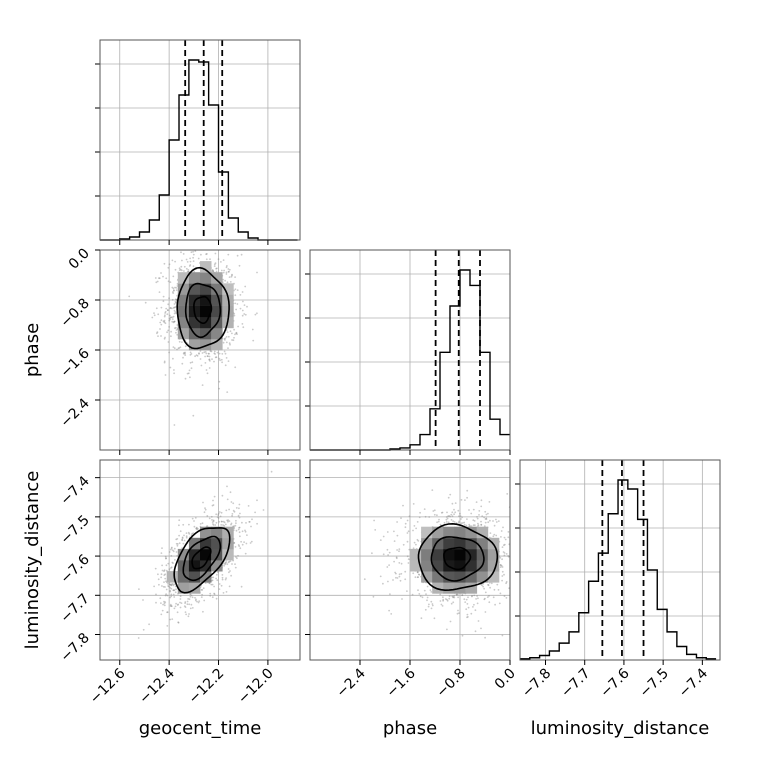 Image resolution: width=760 pixels, height=760 pixels. I want to click on x-tick-label-geocent_time: −12.6, so click(108, 686).